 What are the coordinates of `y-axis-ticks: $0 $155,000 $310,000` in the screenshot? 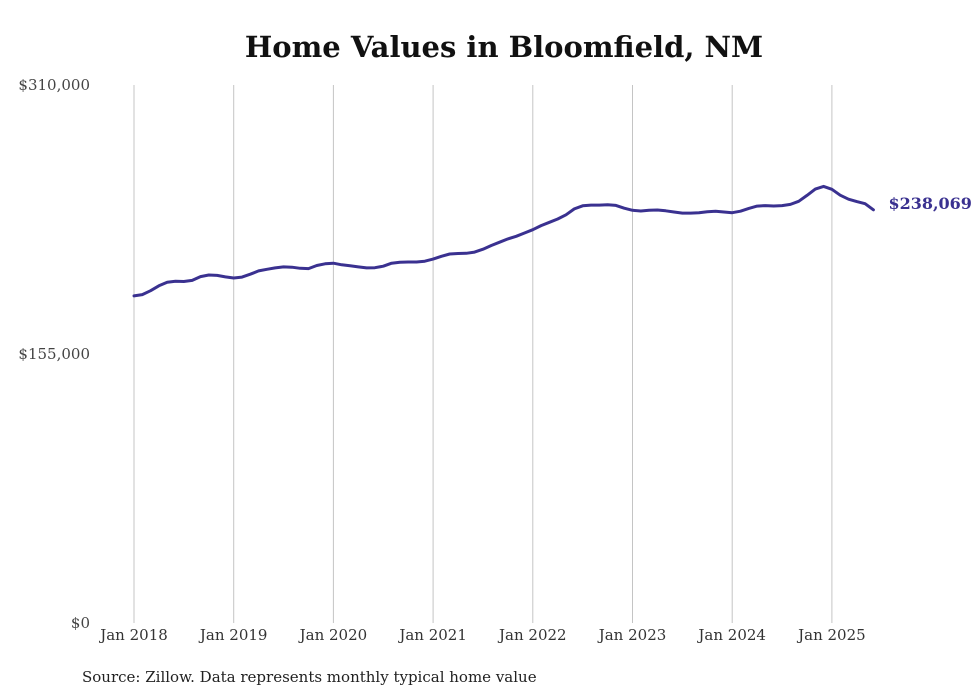 It's located at (54, 354).